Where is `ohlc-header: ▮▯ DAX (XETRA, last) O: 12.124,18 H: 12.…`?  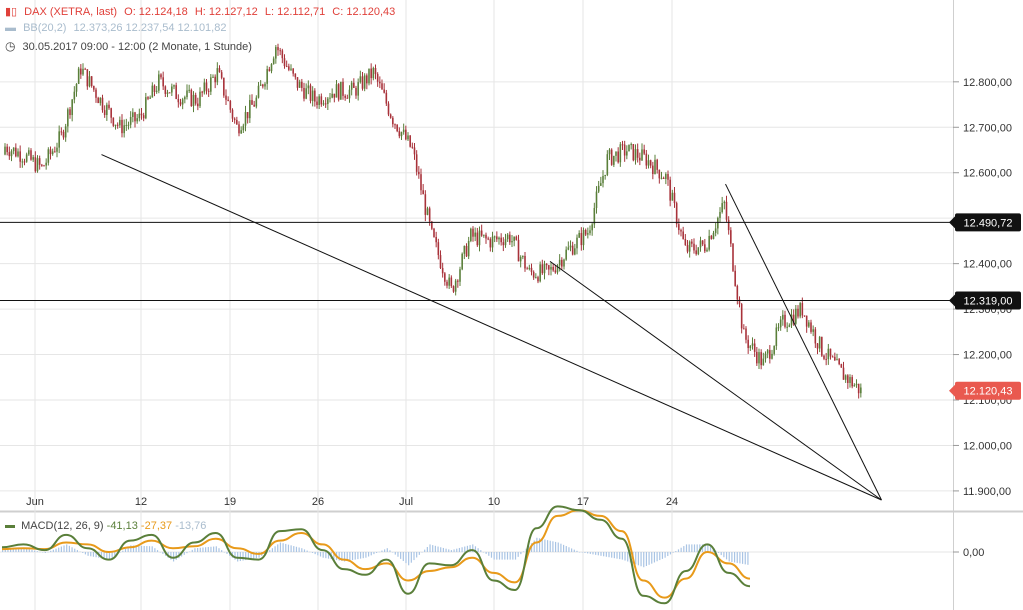 ohlc-header: ▮▯ DAX (XETRA, last) O: 12.124,18 H: 12.… is located at coordinates (202, 11).